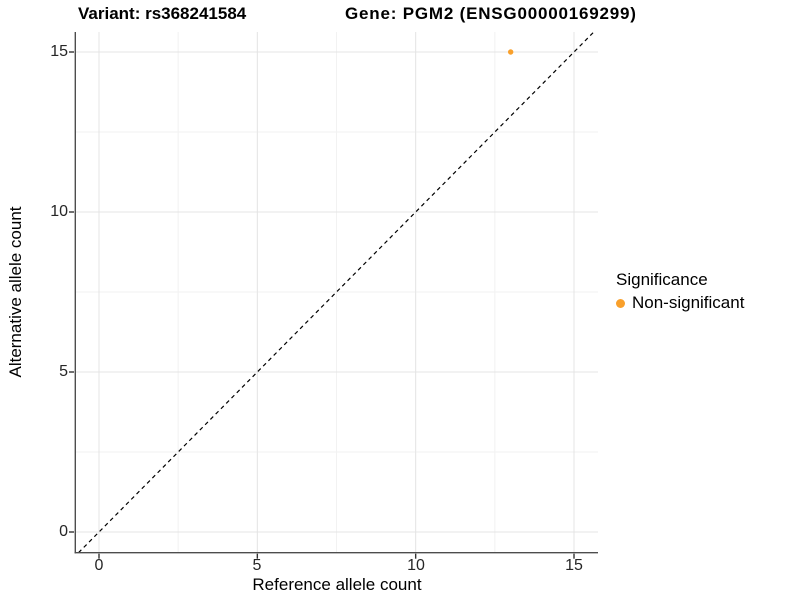 Image resolution: width=800 pixels, height=600 pixels. I want to click on legend-entry-label: Non-significant, so click(688, 302).